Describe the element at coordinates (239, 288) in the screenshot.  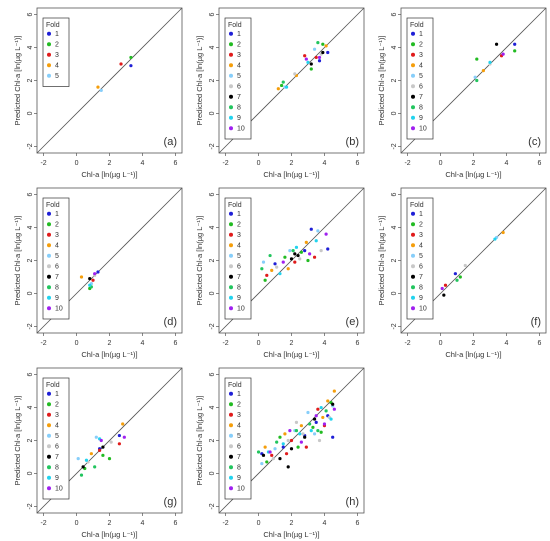
I see `legend-label: 8` at that location.